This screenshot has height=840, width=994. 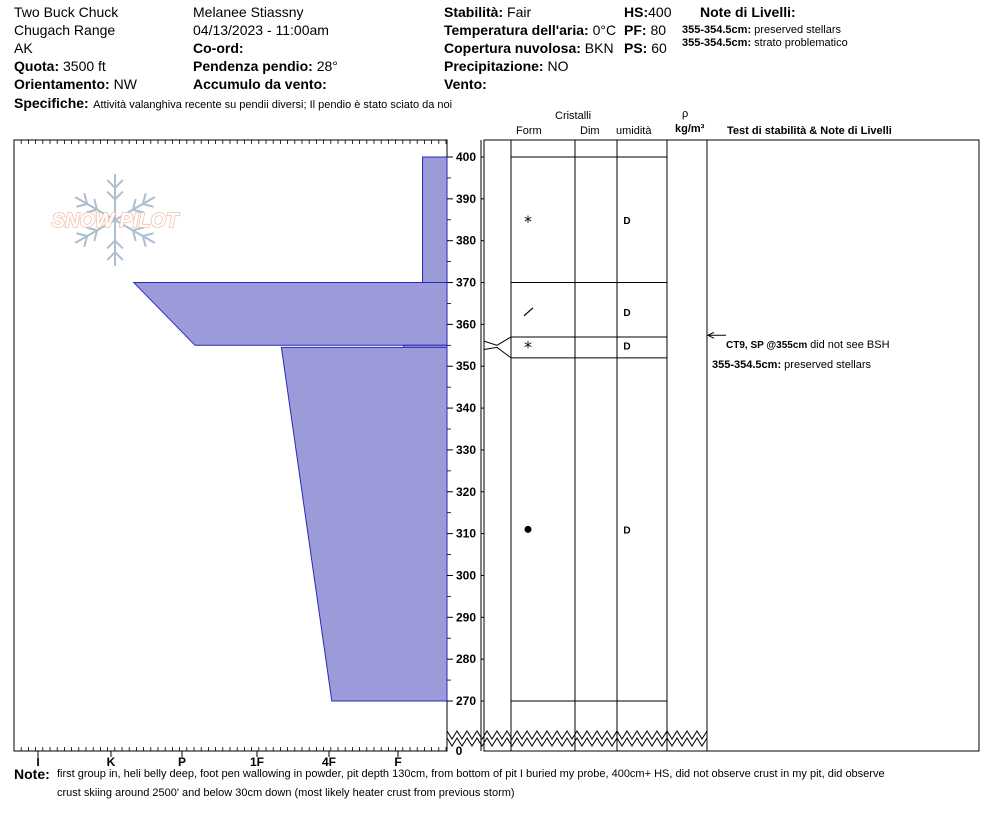 What do you see at coordinates (717, 30) in the screenshot?
I see `layer-note-1-range: 355-354.5cm:` at bounding box center [717, 30].